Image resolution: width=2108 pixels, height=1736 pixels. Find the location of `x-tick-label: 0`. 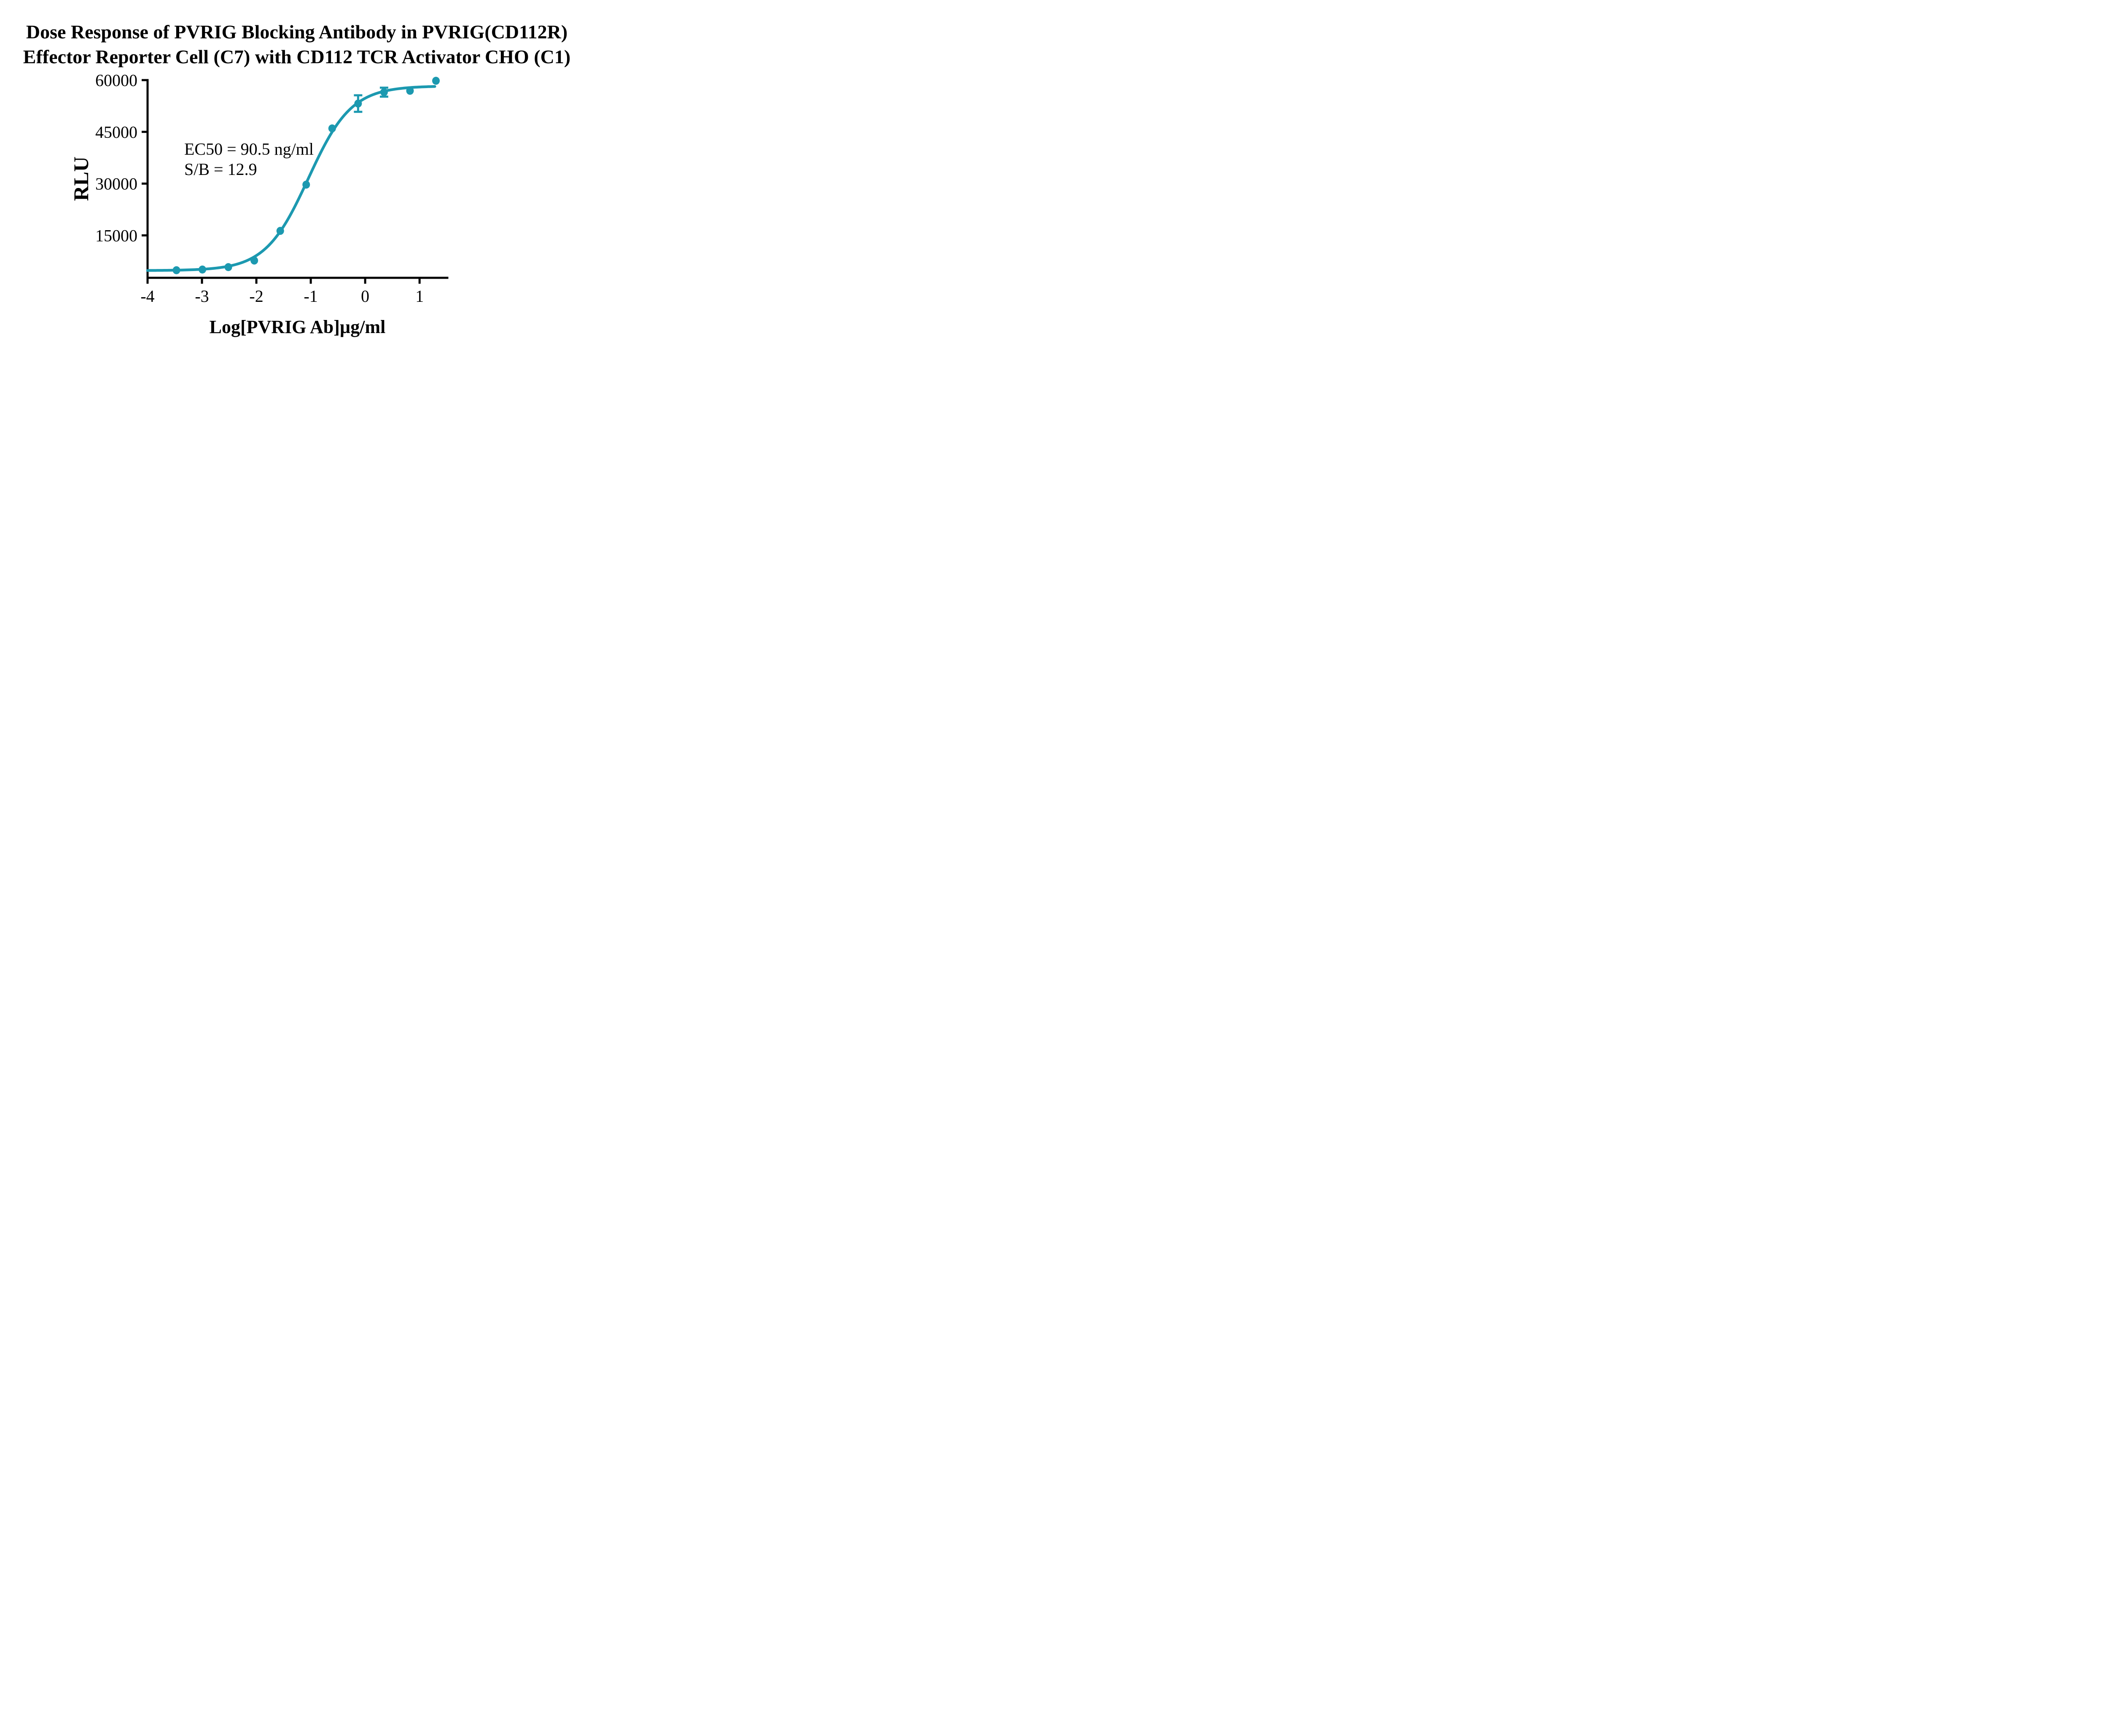

x-tick-label: 0 is located at coordinates (365, 296).